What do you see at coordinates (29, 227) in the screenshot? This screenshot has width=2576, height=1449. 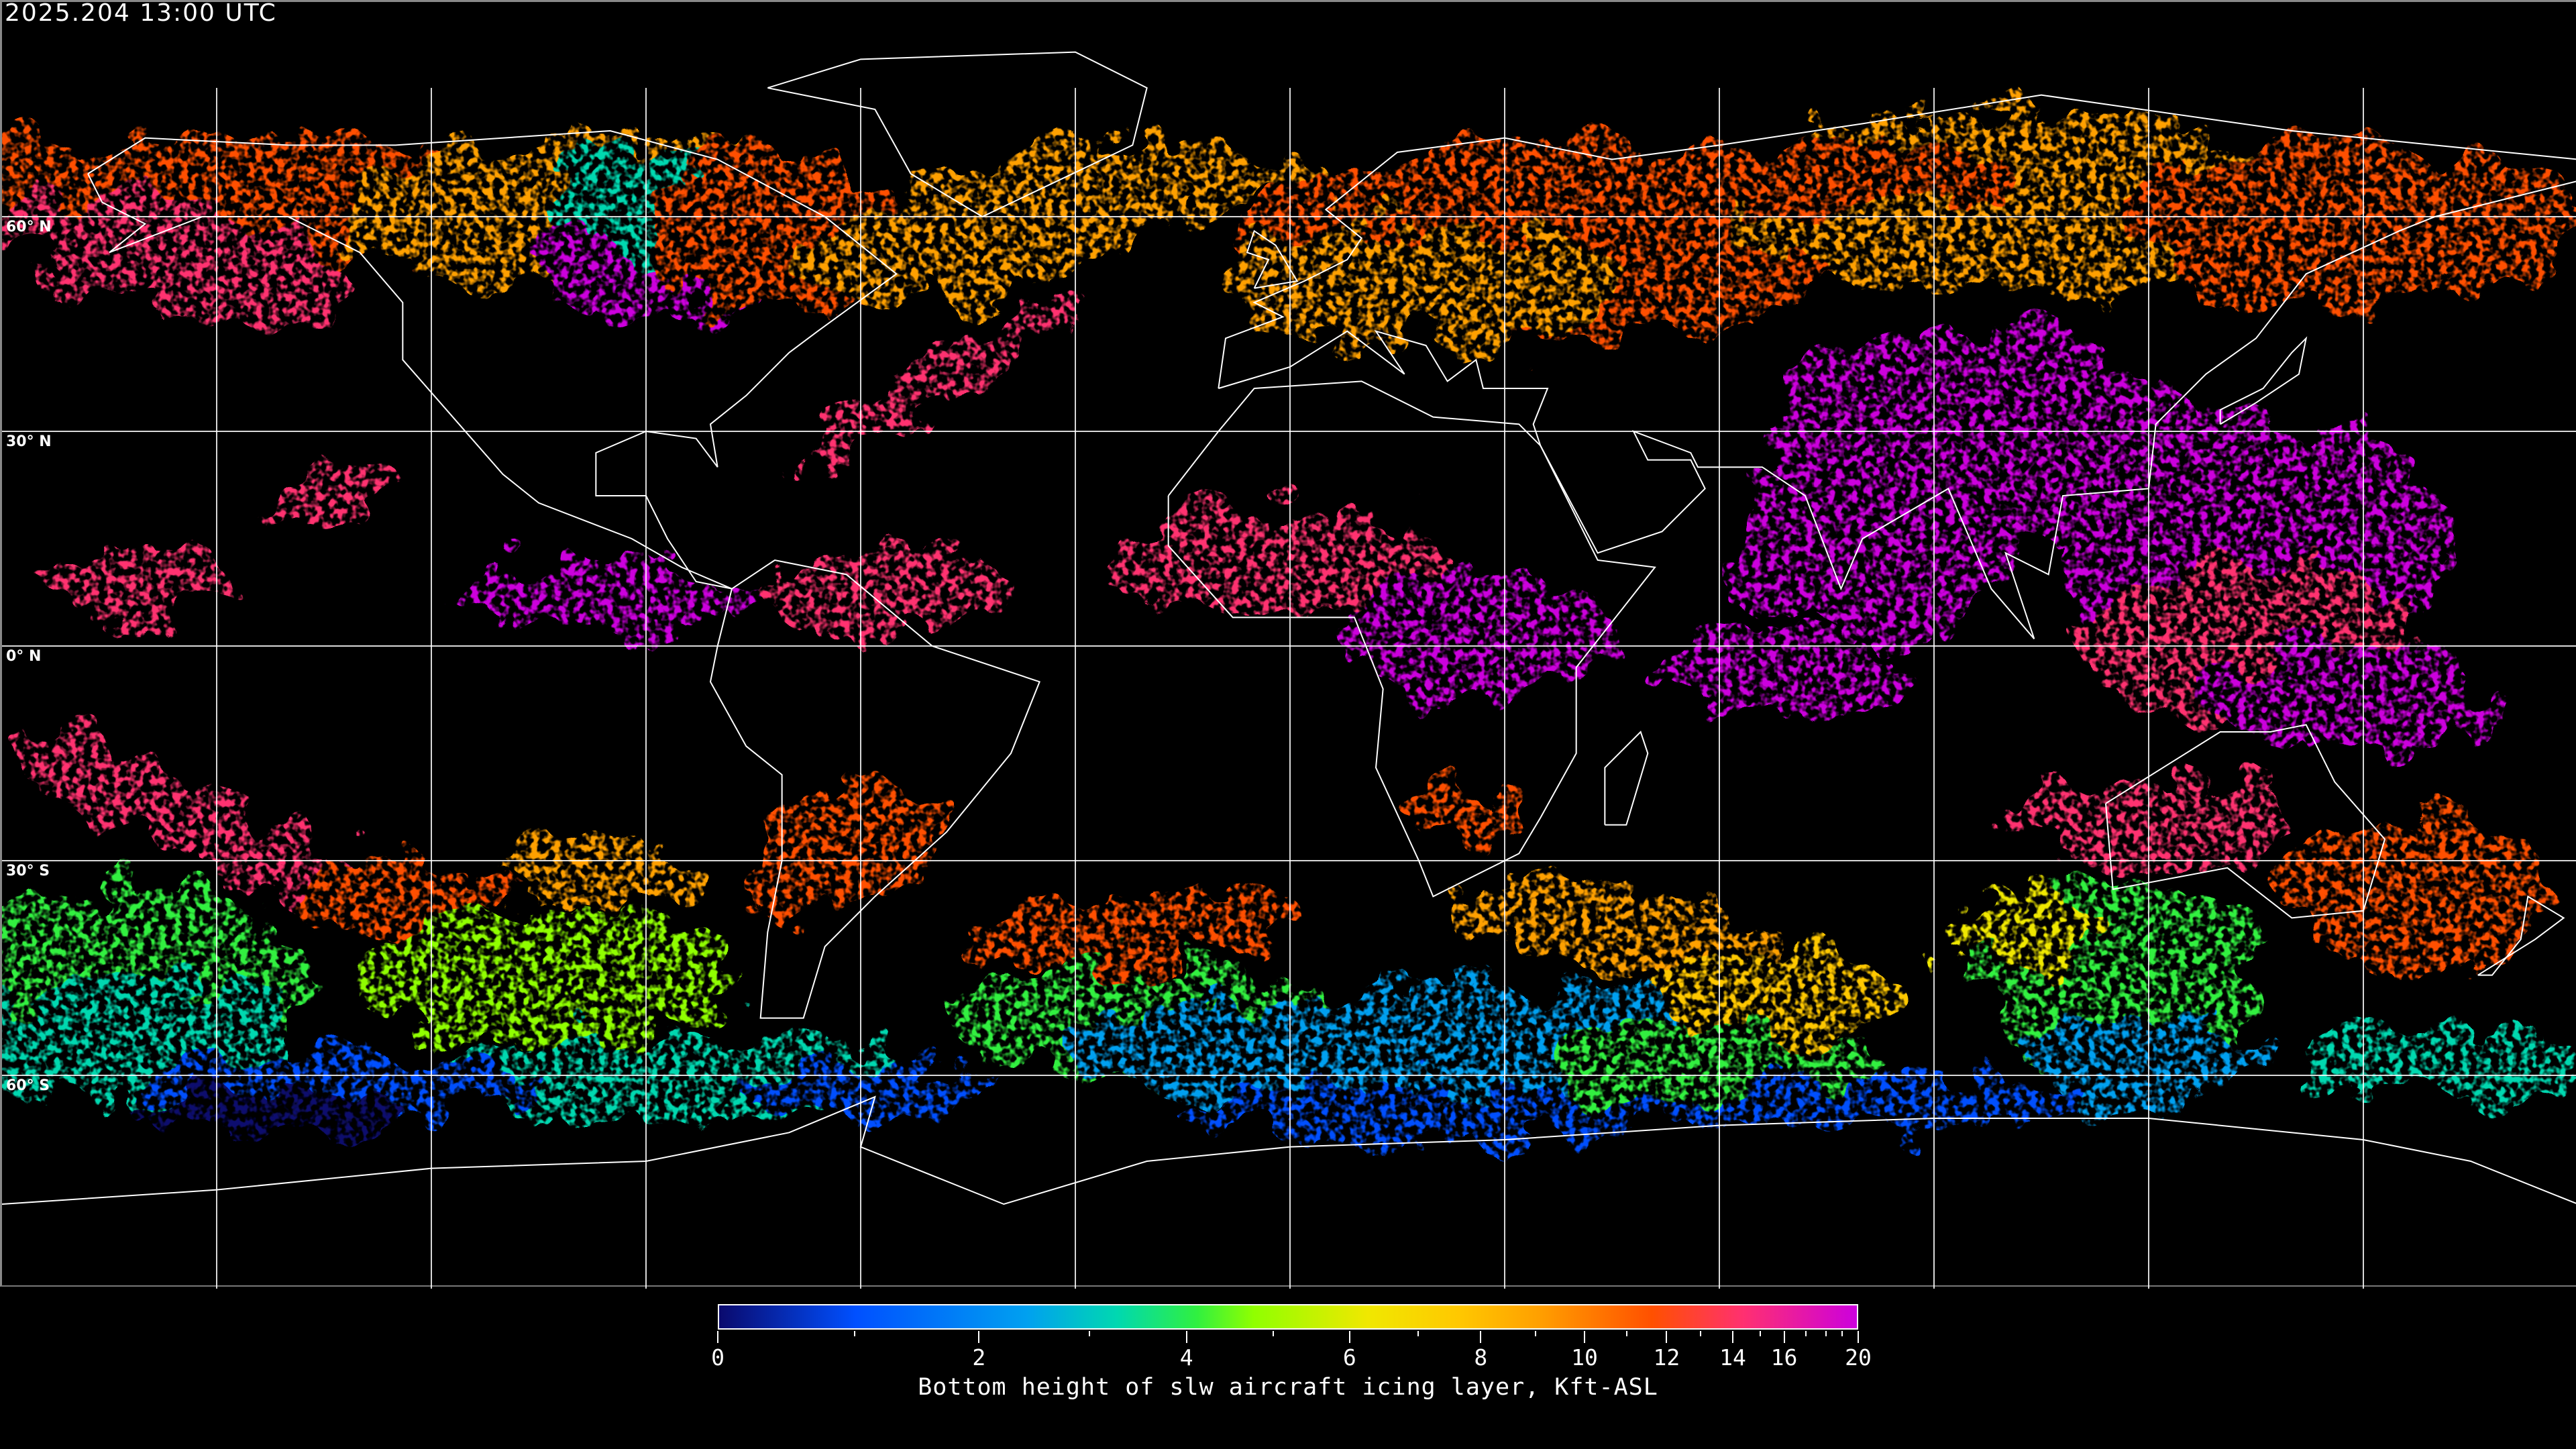 I see `lat-label-60n: 60° N` at bounding box center [29, 227].